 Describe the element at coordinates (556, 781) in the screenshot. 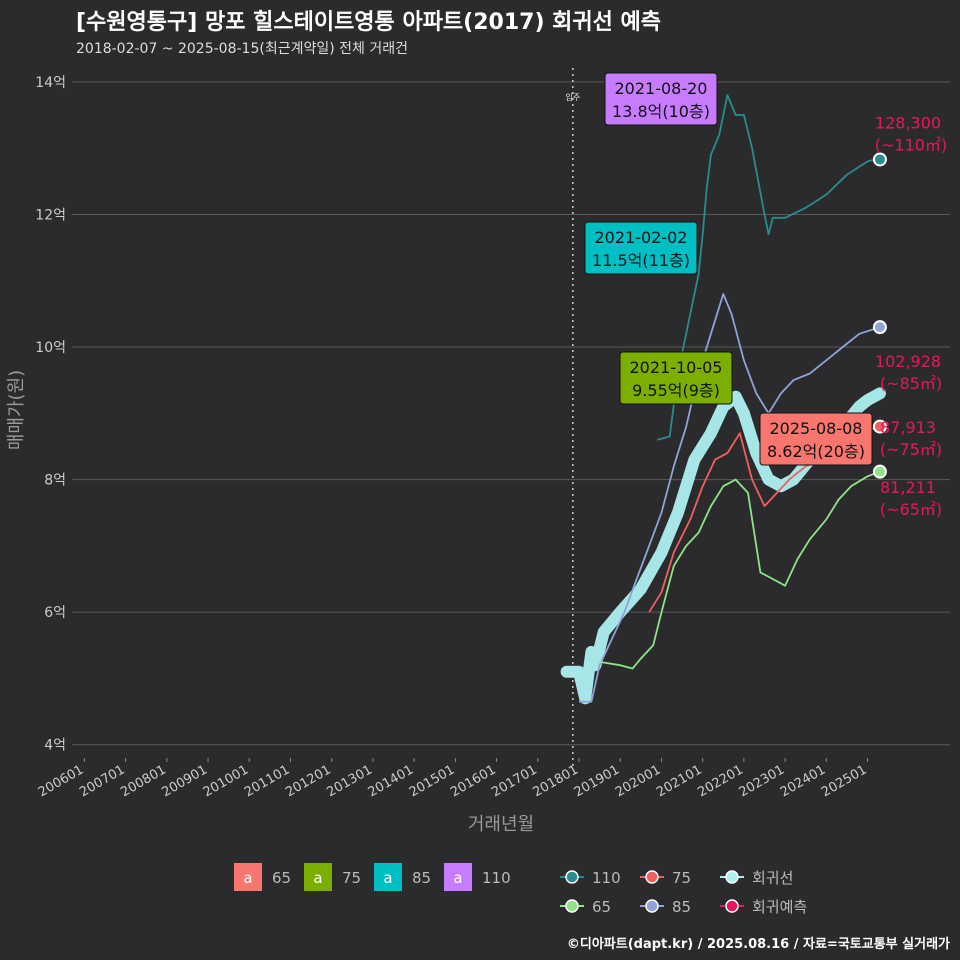

I see `x-tick-label: 201801` at that location.